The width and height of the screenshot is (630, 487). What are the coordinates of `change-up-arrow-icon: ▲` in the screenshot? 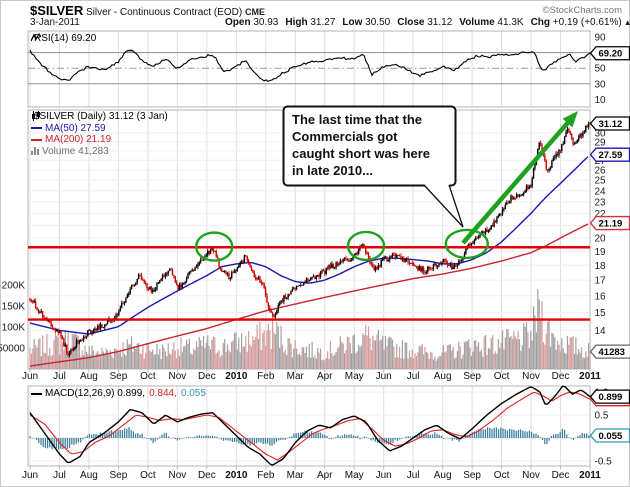 It's located at (626, 22).